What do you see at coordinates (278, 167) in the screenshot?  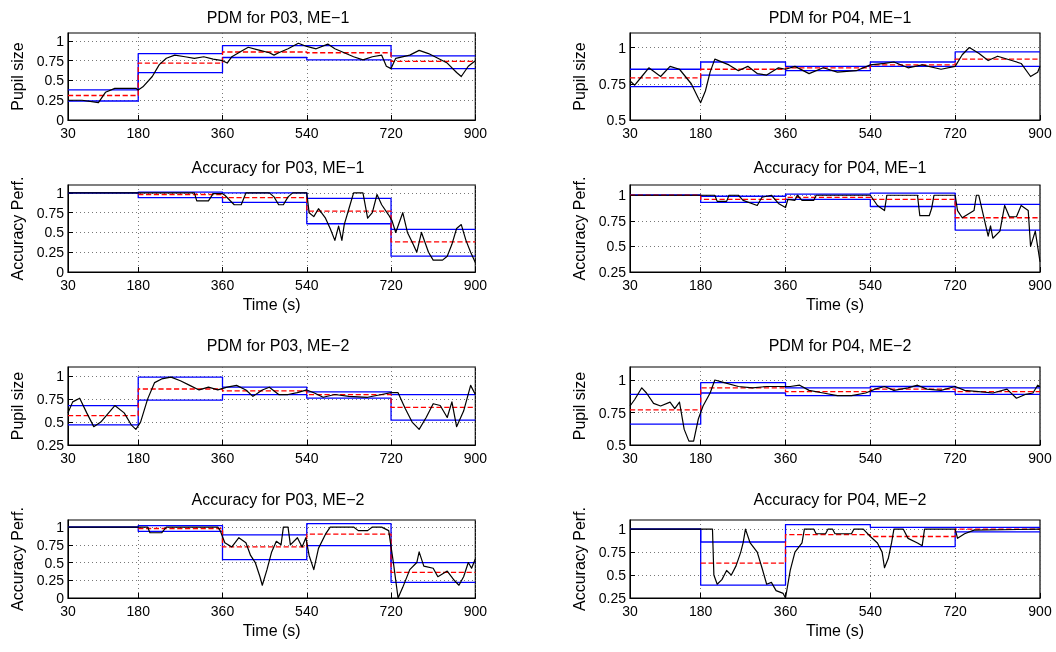 I see `chart-title: Accuracy for P03, ME−1` at bounding box center [278, 167].